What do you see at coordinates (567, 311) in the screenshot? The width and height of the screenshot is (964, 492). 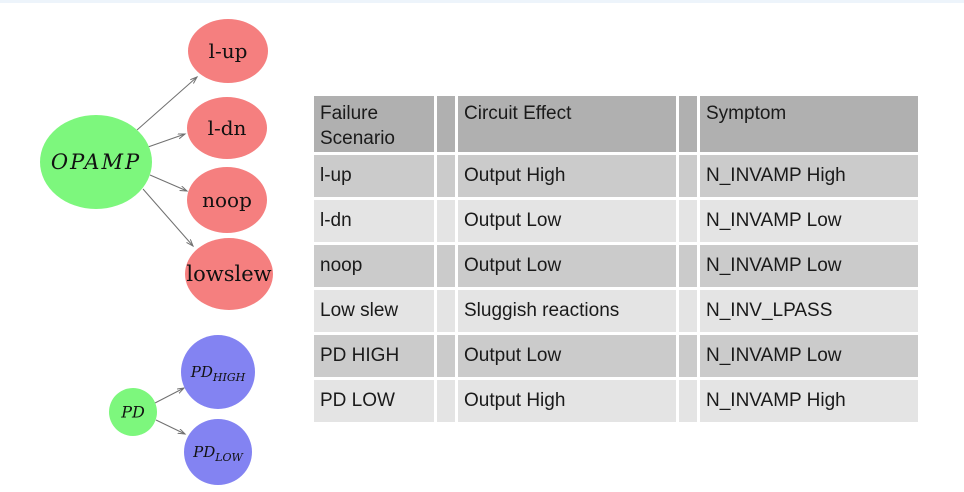 I see `cell-effect: Sluggish reactions` at bounding box center [567, 311].